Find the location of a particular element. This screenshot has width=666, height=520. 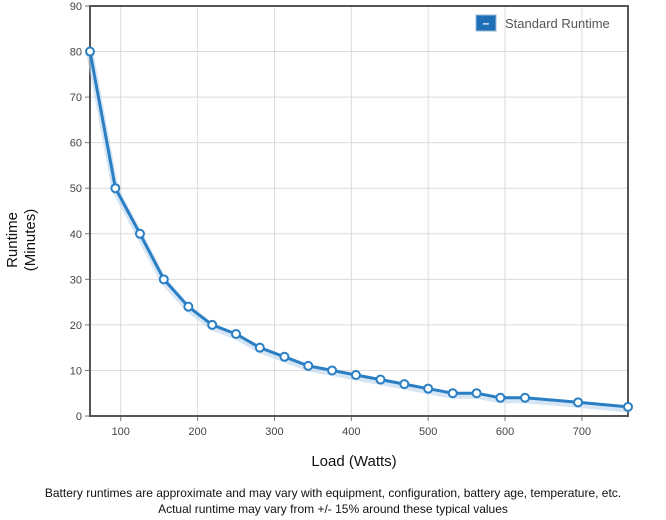

y-tick-label: 50 is located at coordinates (76, 189).